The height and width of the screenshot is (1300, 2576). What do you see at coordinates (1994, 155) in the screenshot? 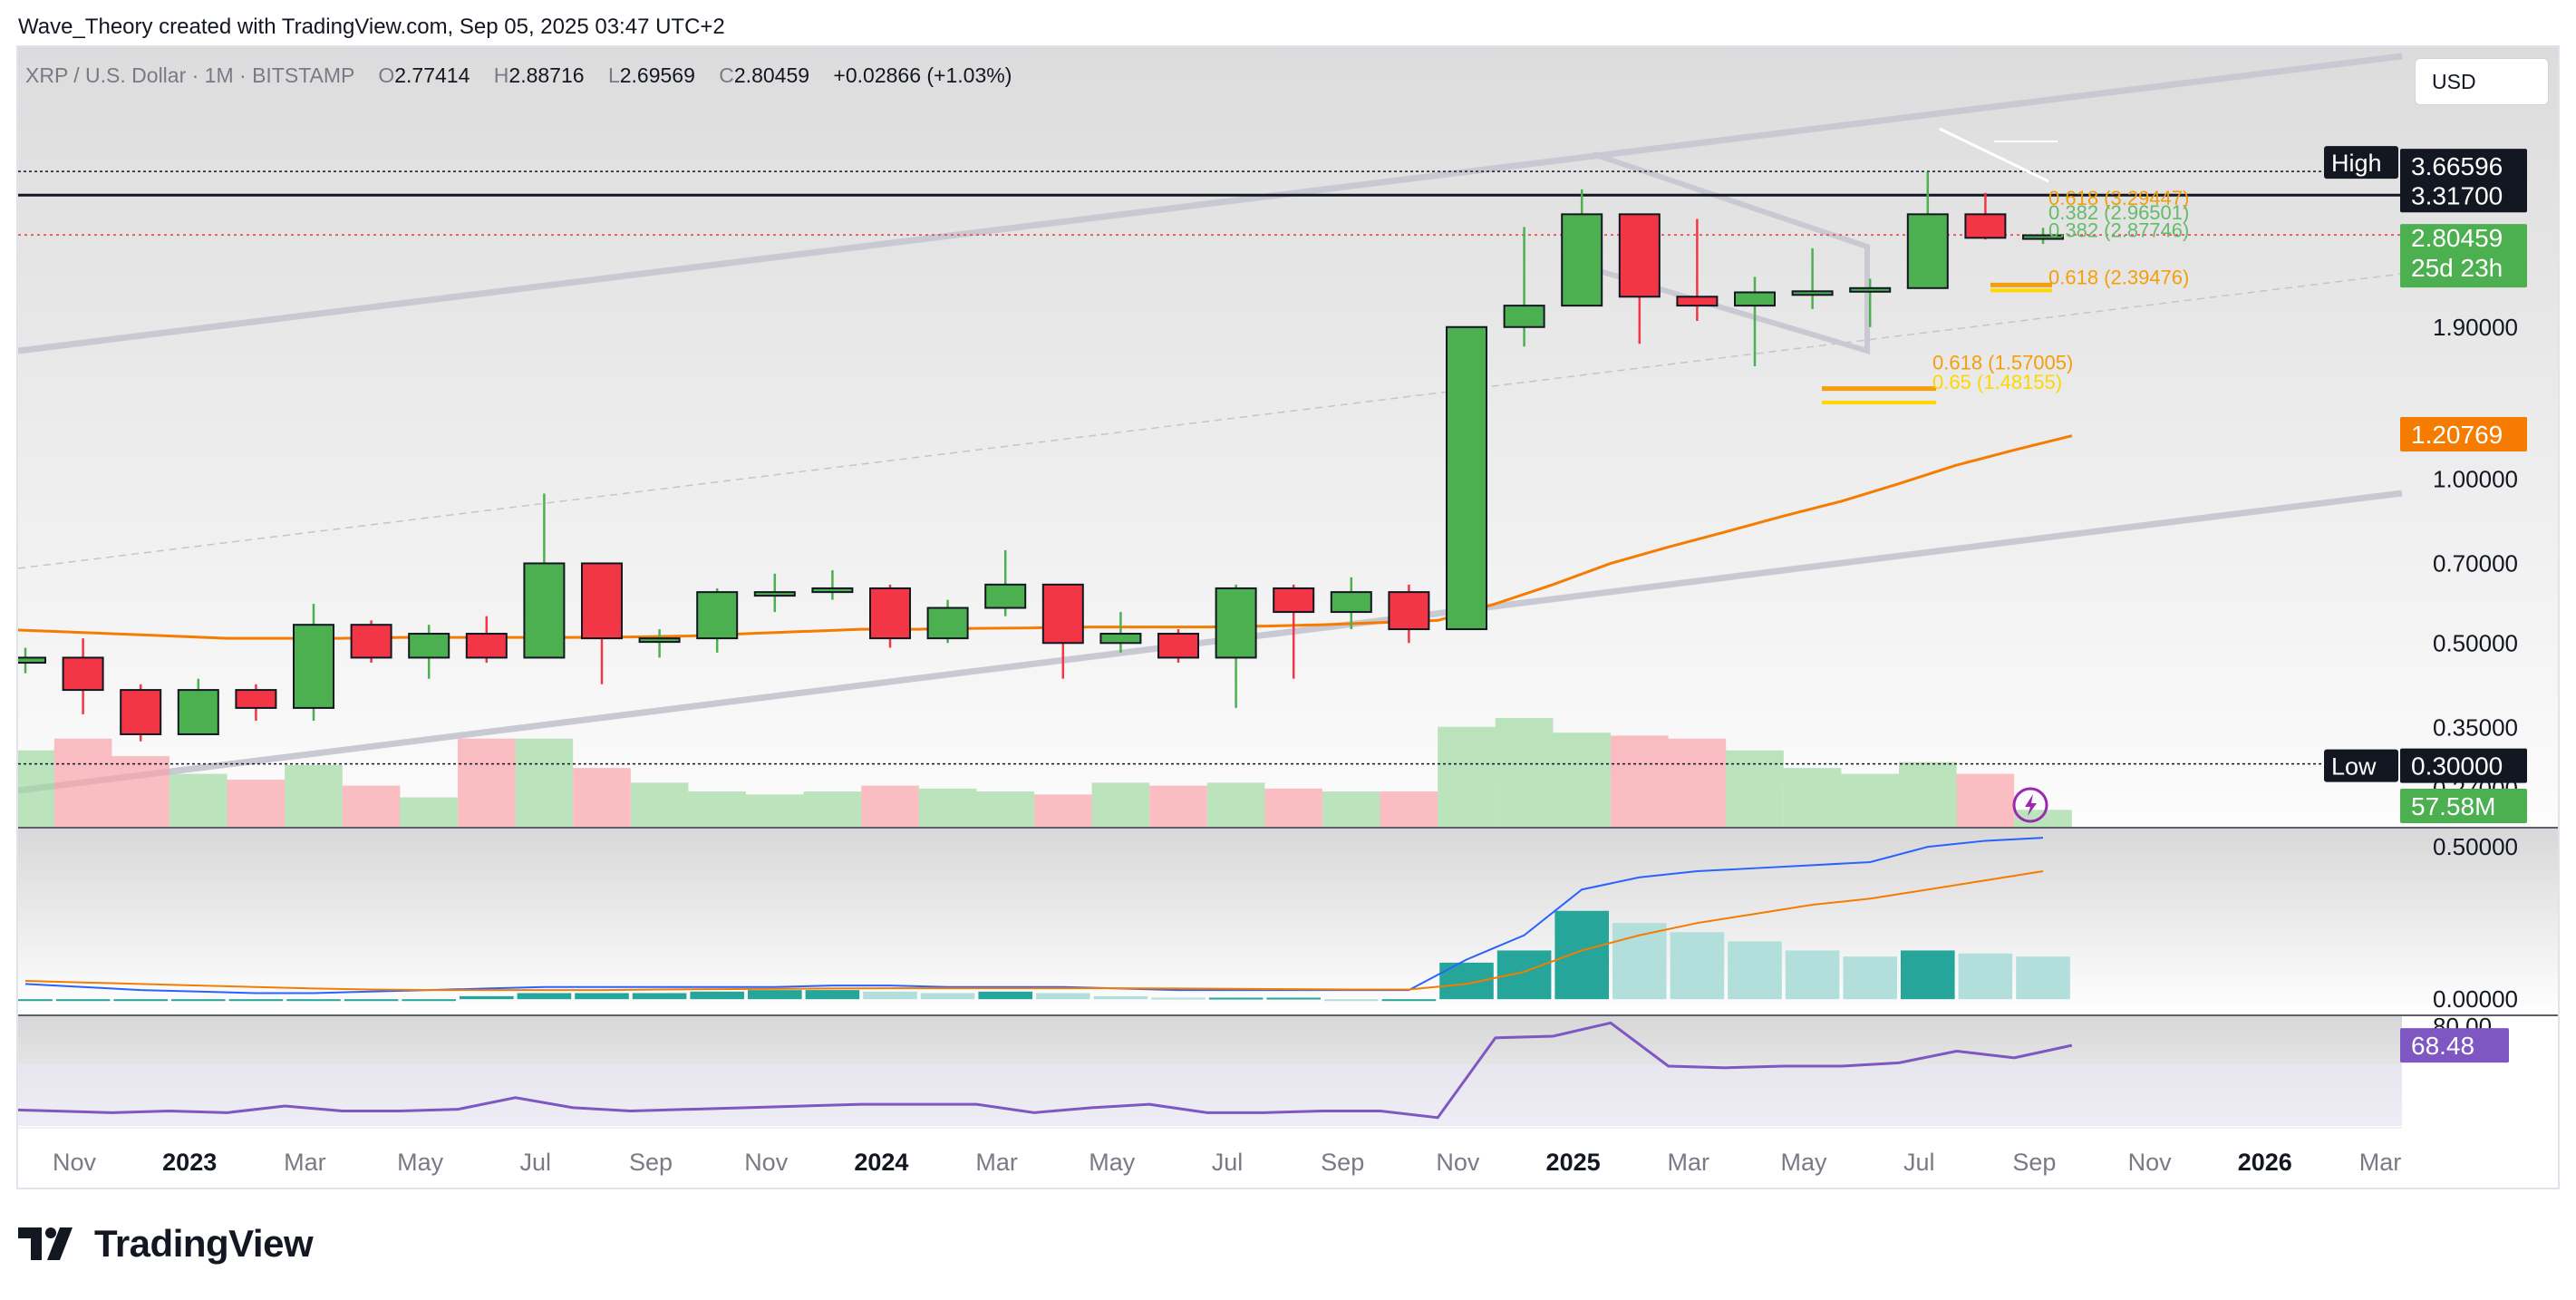
I see `fib-drawing-line` at bounding box center [1994, 155].